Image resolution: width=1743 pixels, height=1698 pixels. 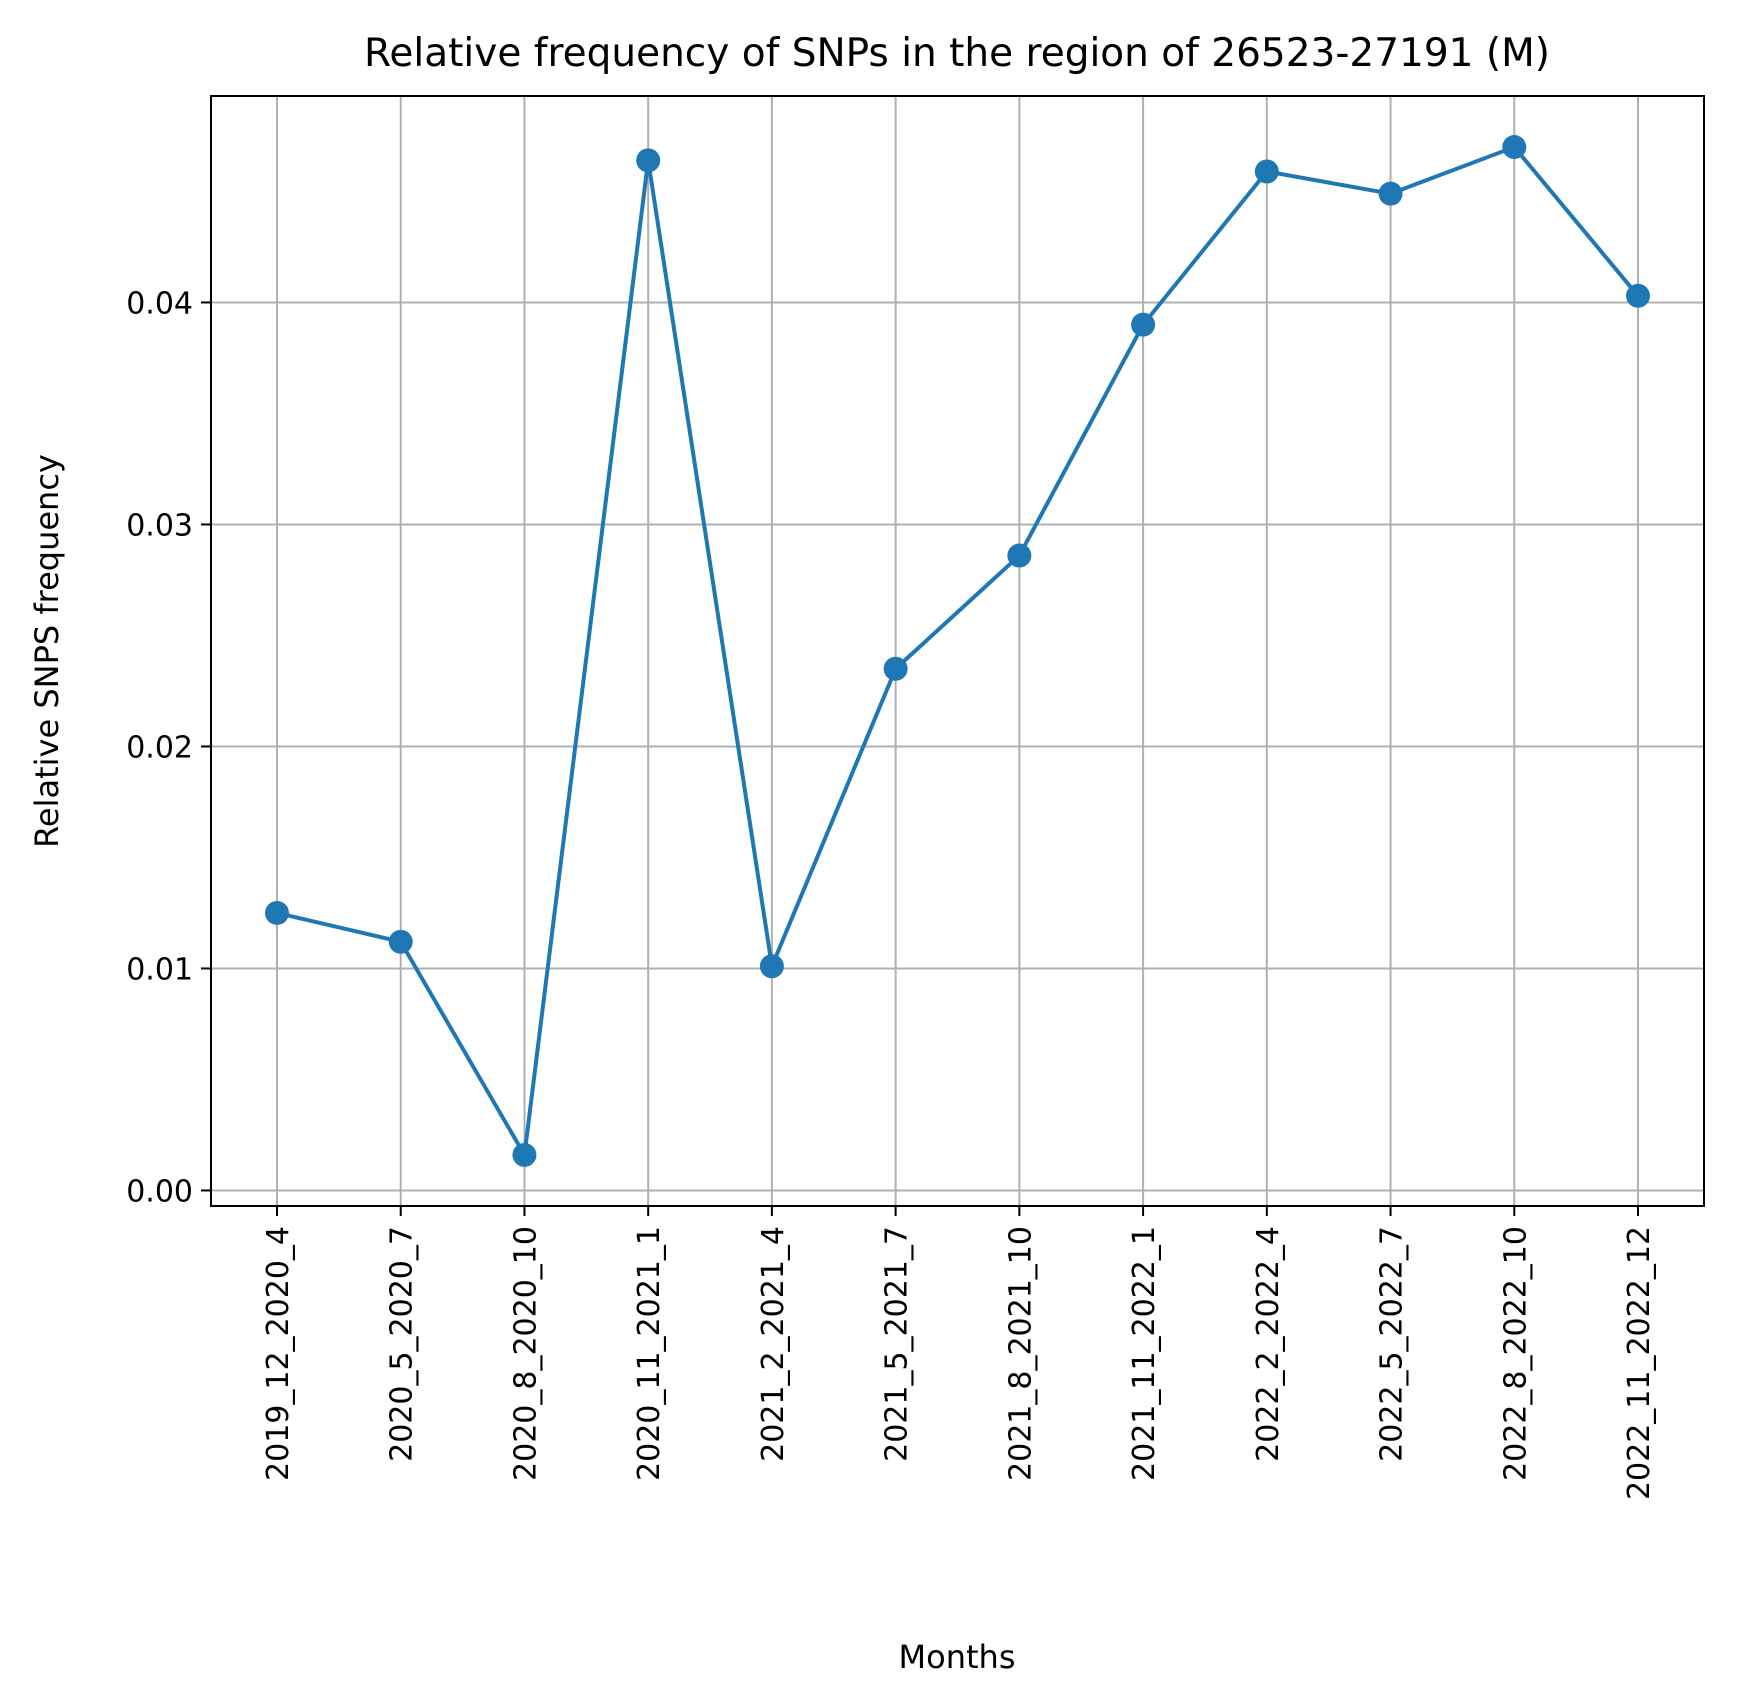 I want to click on y-axis-label: Relative SNPS frequency, so click(x=47, y=651).